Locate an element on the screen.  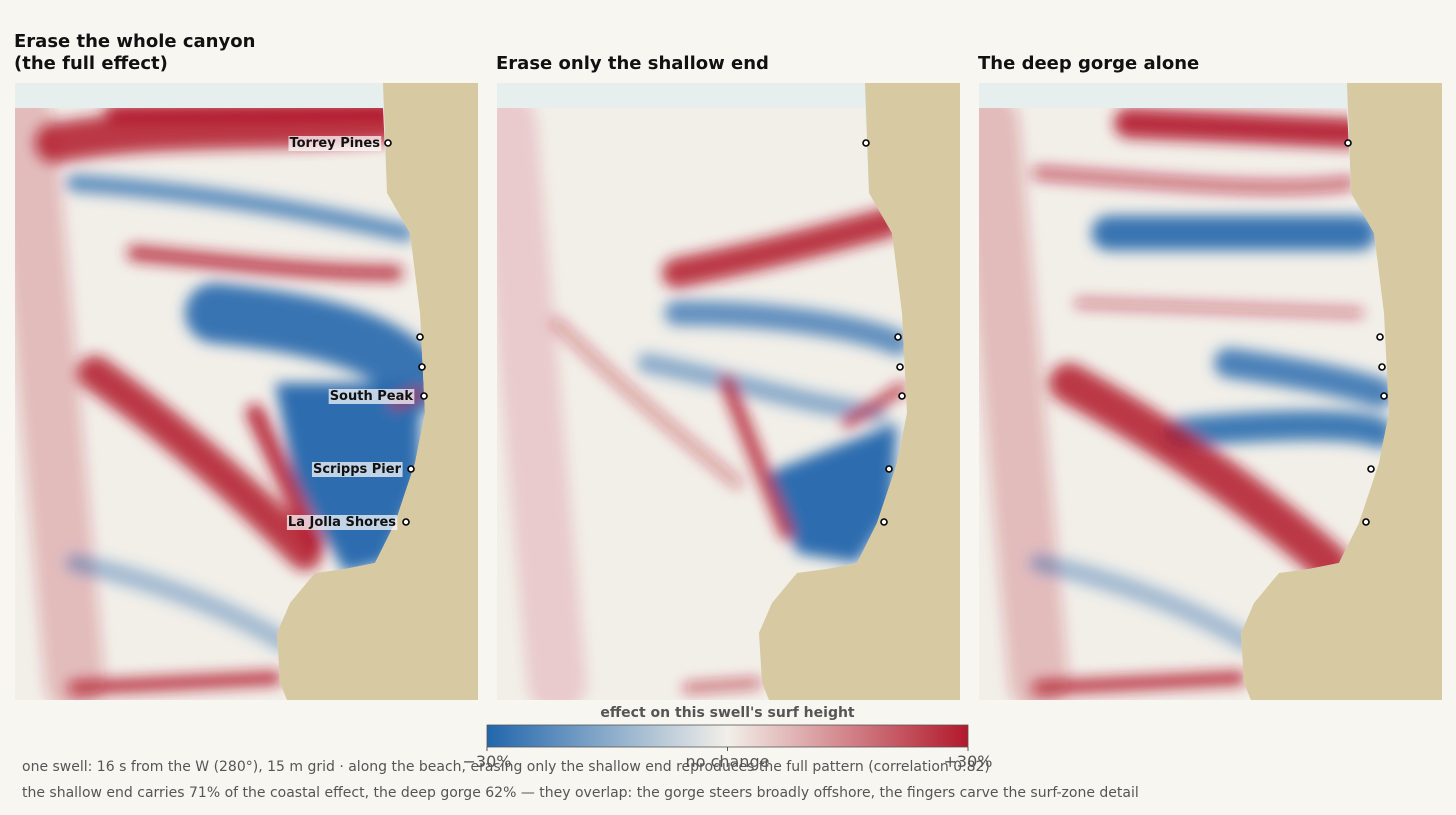
colorbar is located at coordinates (727, 736).